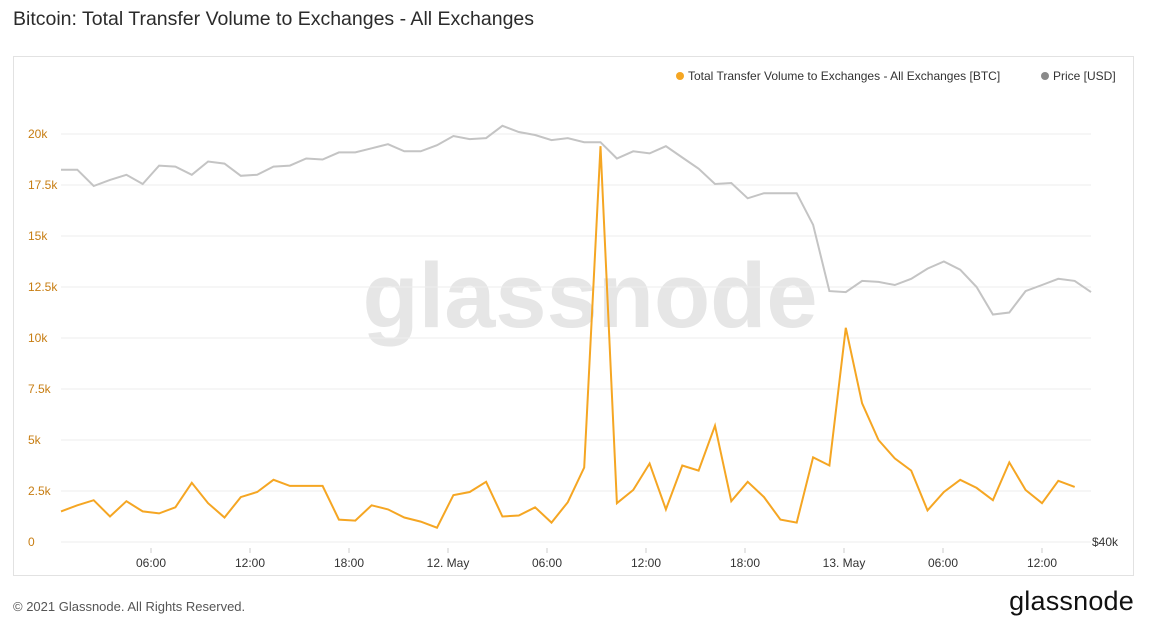  I want to click on legend-price-label: Price [USD], so click(1084, 76).